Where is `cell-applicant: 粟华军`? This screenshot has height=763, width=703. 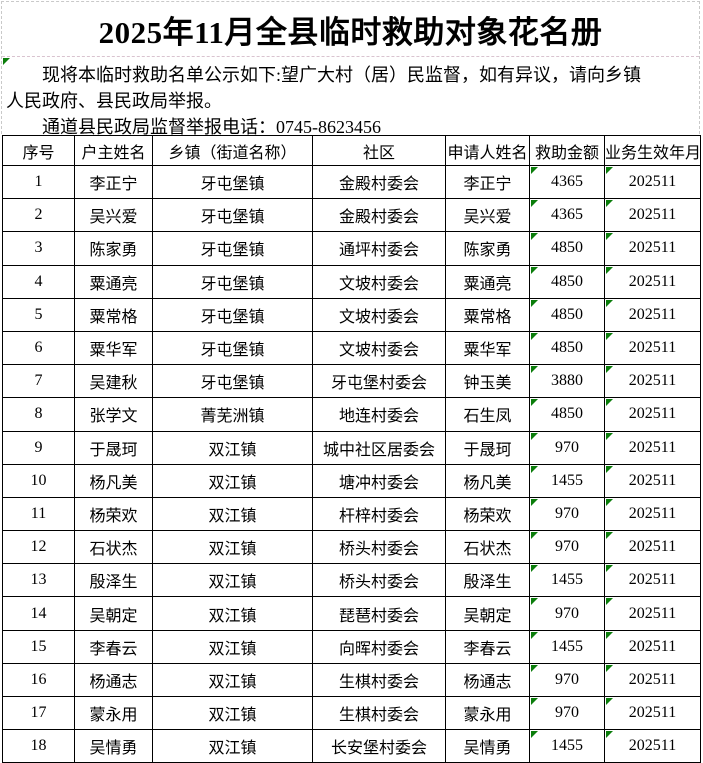 cell-applicant: 粟华军 is located at coordinates (487, 348).